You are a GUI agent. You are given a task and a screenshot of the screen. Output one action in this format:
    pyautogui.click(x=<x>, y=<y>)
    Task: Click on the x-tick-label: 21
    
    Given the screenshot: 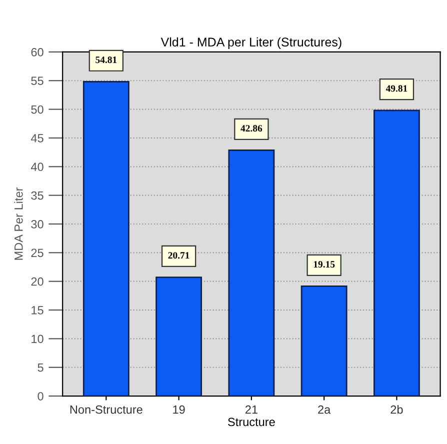 What is the action you would take?
    pyautogui.click(x=251, y=409)
    